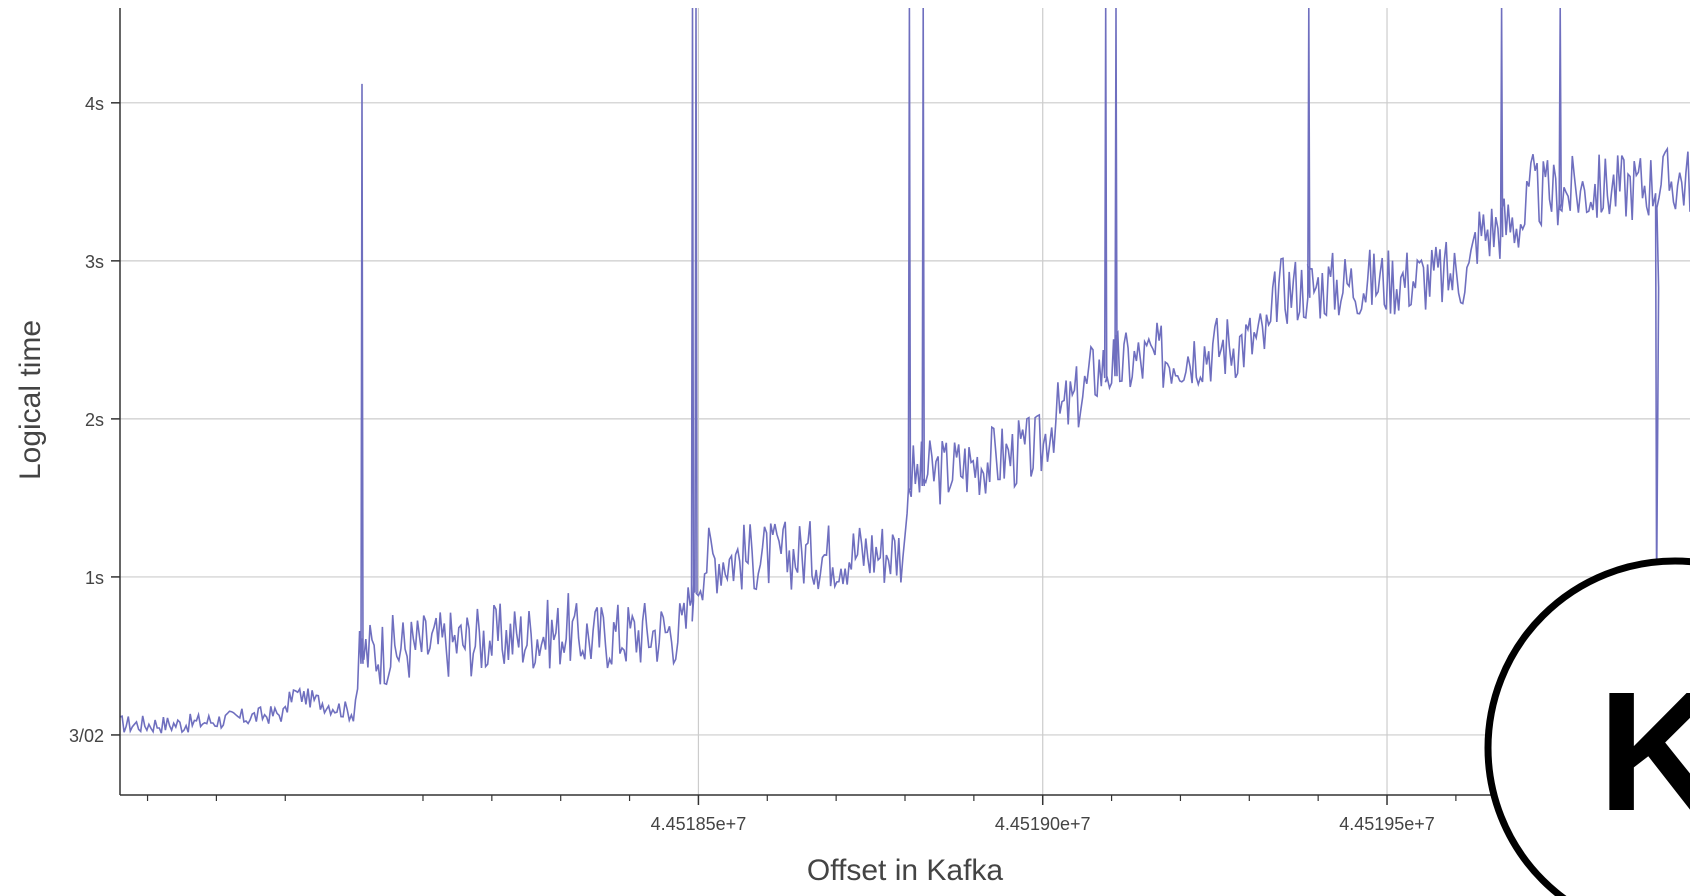  Describe the element at coordinates (30, 400) in the screenshot. I see `y-axis-title: Logical time` at that location.